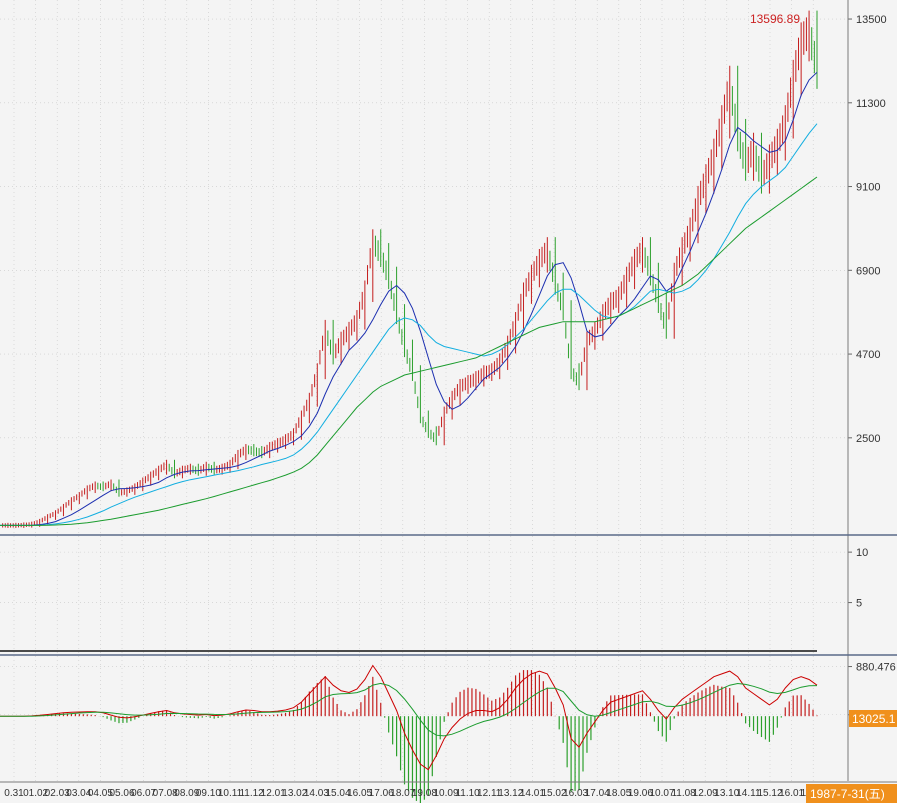 The image size is (897, 803). What do you see at coordinates (553, 793) in the screenshot?
I see `time-axis-label: 15.02` at bounding box center [553, 793].